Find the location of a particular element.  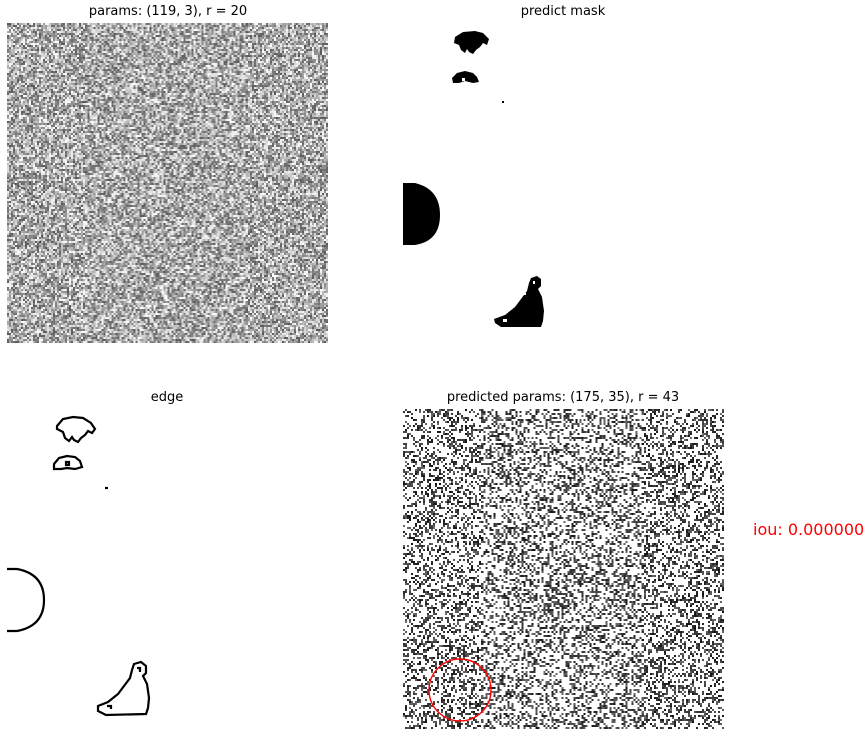

mask-shapes is located at coordinates (473, 179).